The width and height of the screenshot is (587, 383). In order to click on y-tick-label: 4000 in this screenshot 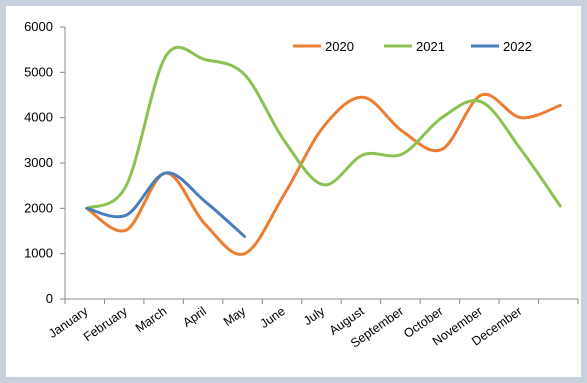, I will do `click(38, 117)`.